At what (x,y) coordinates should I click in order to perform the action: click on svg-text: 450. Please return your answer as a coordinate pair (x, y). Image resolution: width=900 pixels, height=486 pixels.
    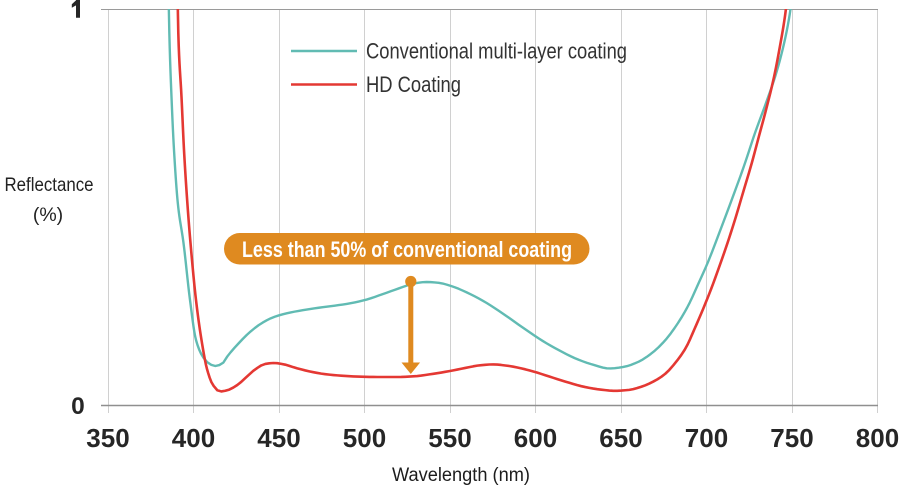
    Looking at the image, I should click on (278, 438).